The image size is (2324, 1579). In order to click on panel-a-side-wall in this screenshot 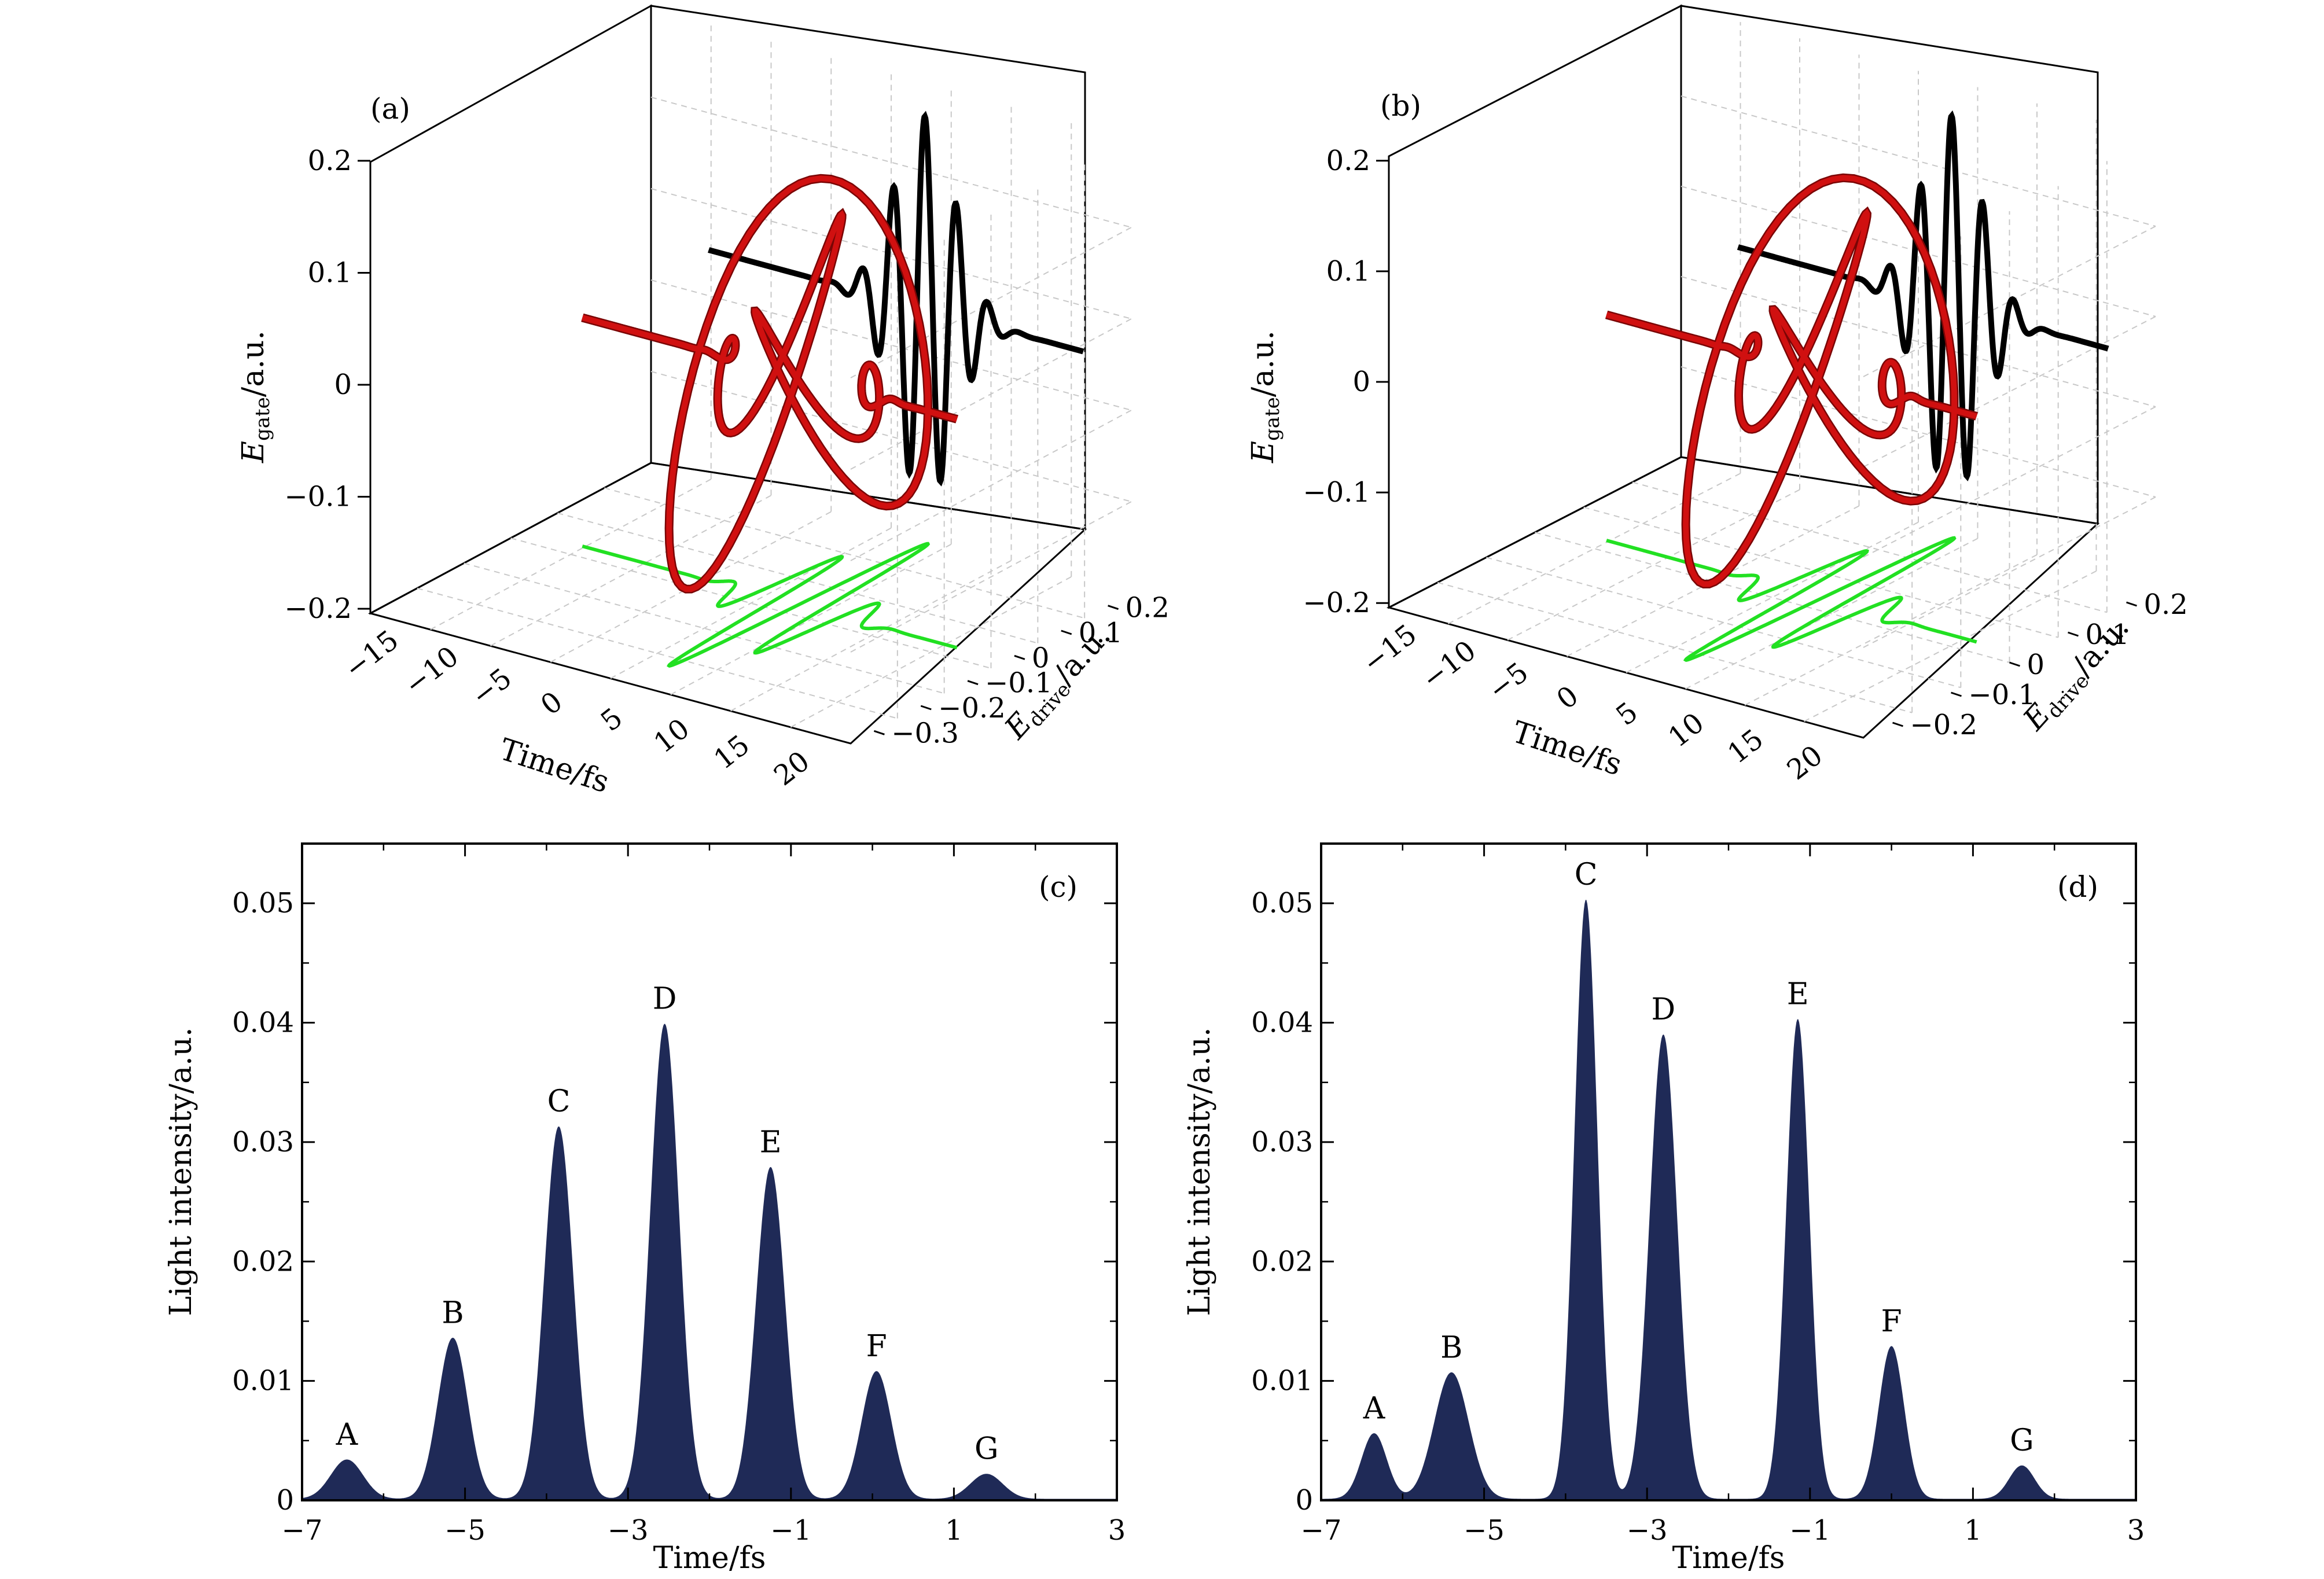, I will do `click(868, 268)`.